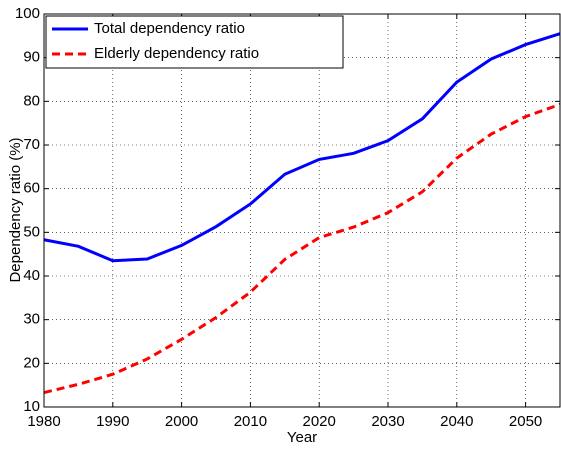  Describe the element at coordinates (43, 421) in the screenshot. I see `x-tick-label: 1980` at that location.